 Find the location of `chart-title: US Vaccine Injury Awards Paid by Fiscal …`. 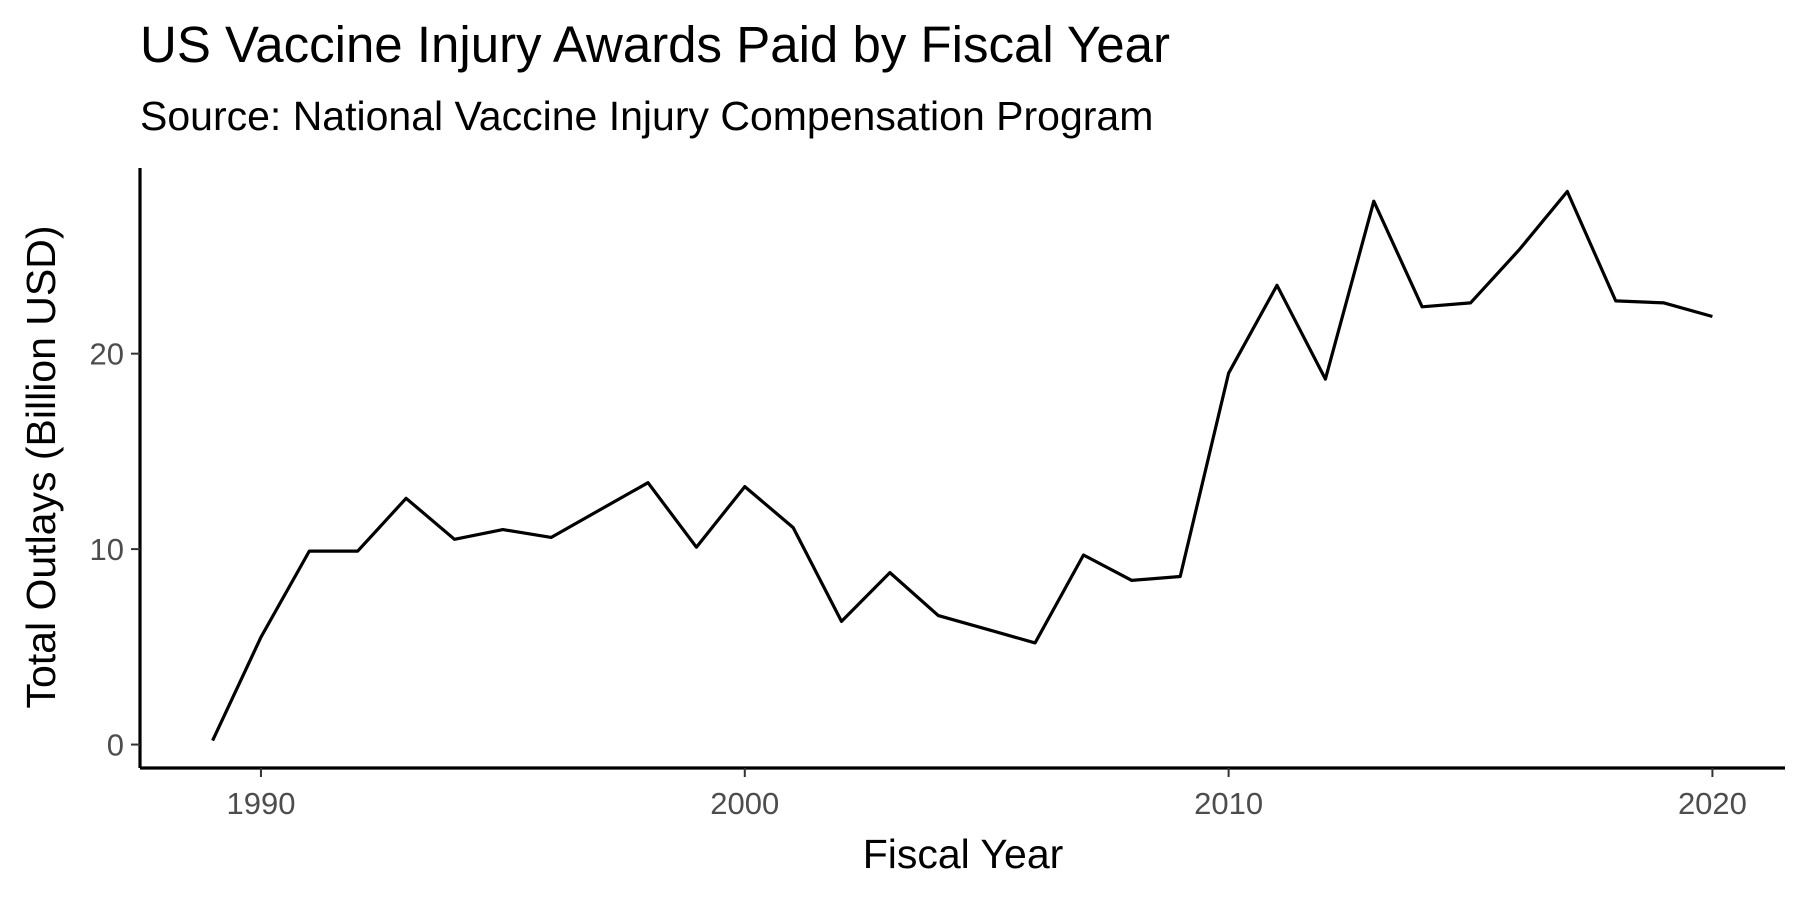

chart-title: US Vaccine Injury Awards Paid by Fiscal … is located at coordinates (655, 44).